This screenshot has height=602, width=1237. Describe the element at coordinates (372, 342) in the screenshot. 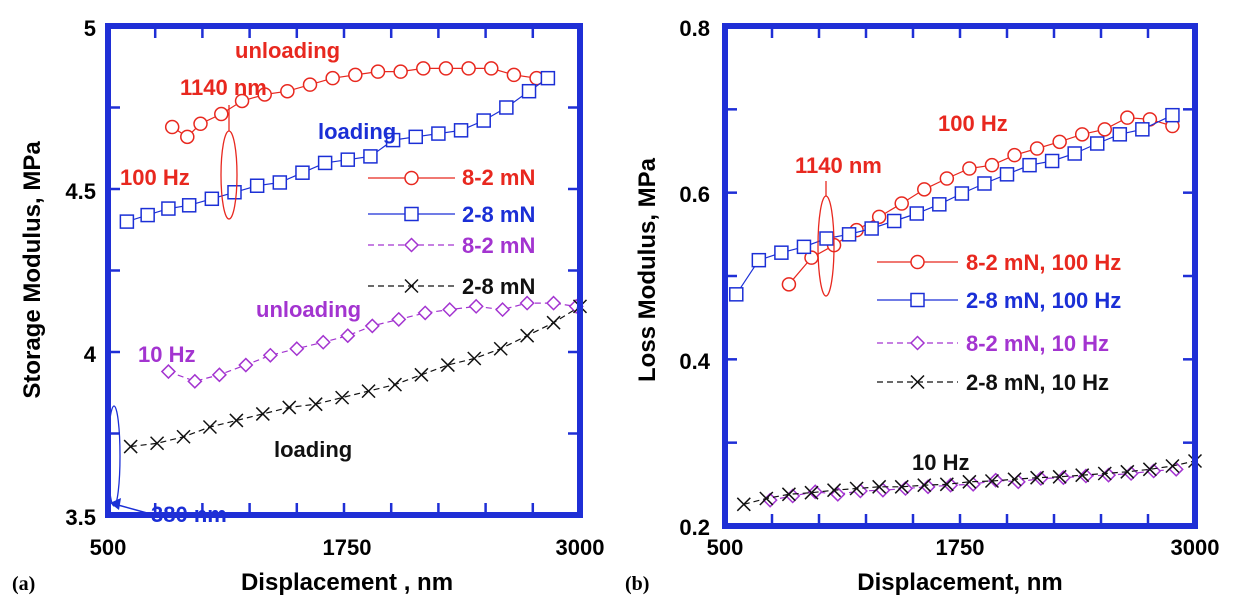

I see `panel-a-series-2-line` at that location.